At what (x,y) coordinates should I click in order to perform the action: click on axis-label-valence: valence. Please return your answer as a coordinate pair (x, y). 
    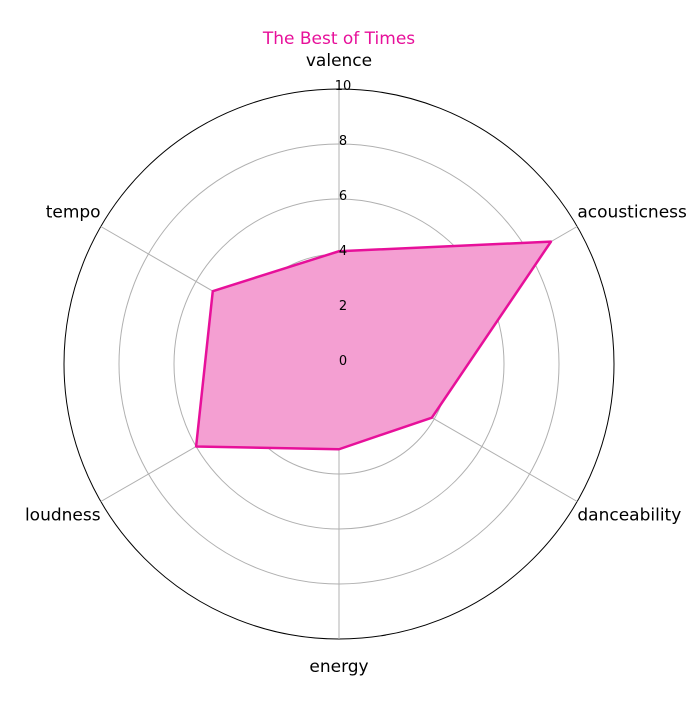
    Looking at the image, I should click on (339, 61).